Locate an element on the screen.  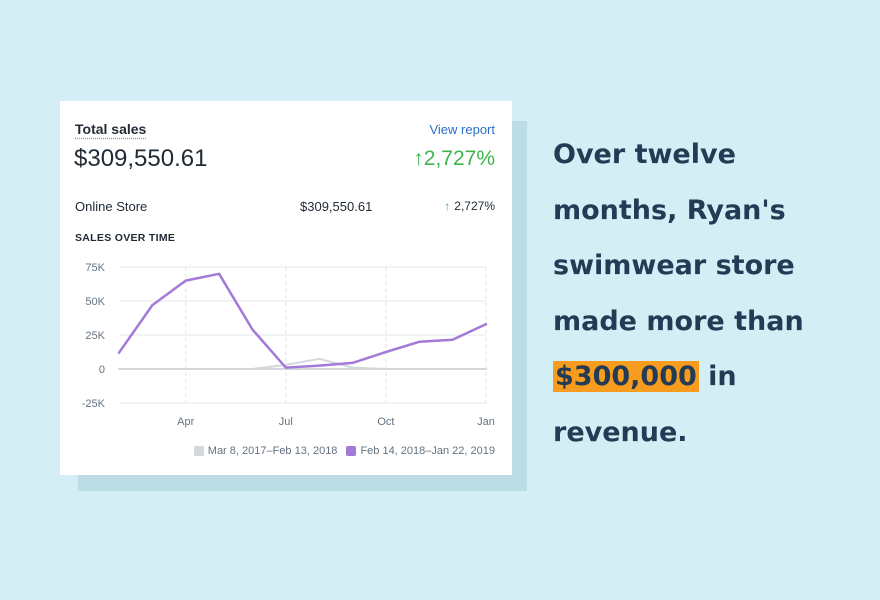
channel-label: Online Store is located at coordinates (111, 206).